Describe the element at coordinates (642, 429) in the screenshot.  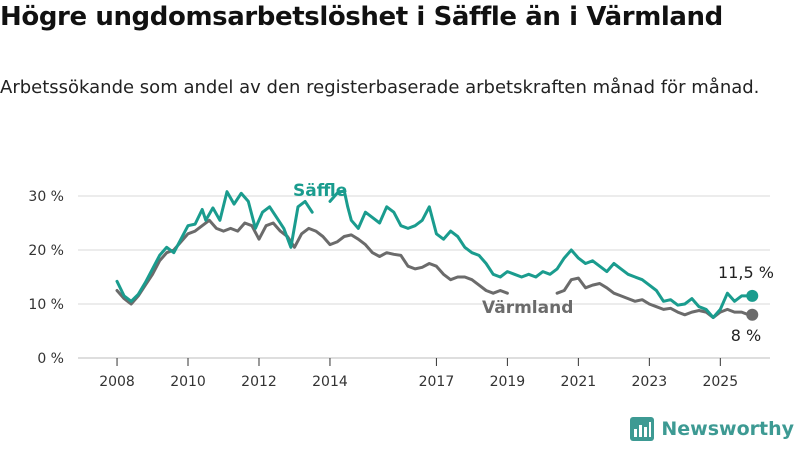
I see `bar-chart-logo-icon` at that location.